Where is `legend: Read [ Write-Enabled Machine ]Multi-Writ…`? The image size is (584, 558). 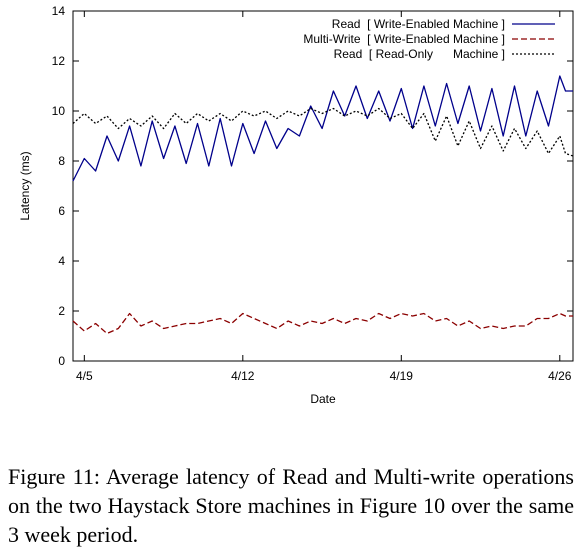 legend: Read [ Write-Enabled Machine ]Multi-Writ… is located at coordinates (429, 39).